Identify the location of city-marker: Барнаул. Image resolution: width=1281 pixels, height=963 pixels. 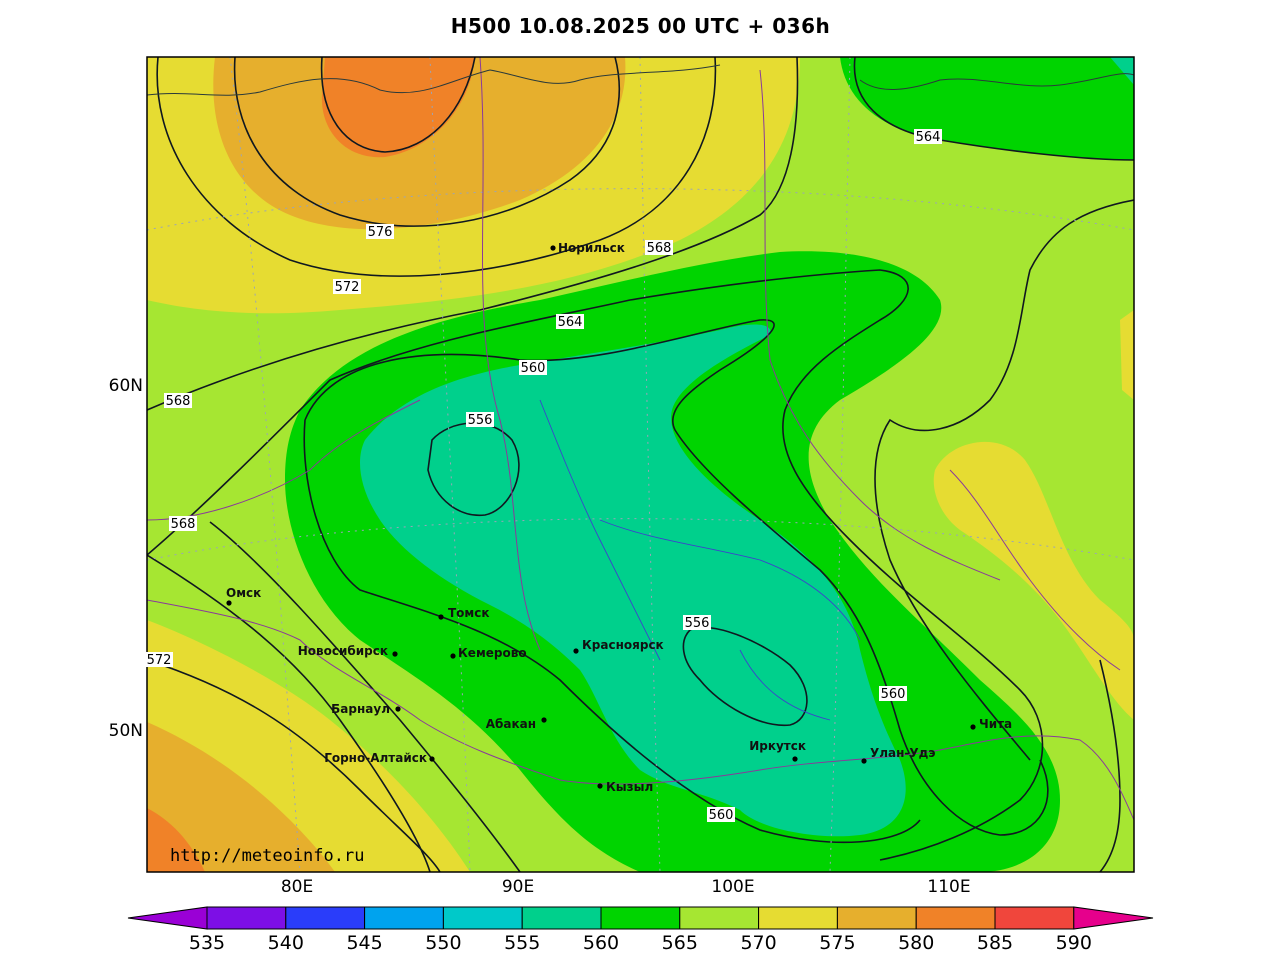
(366, 709).